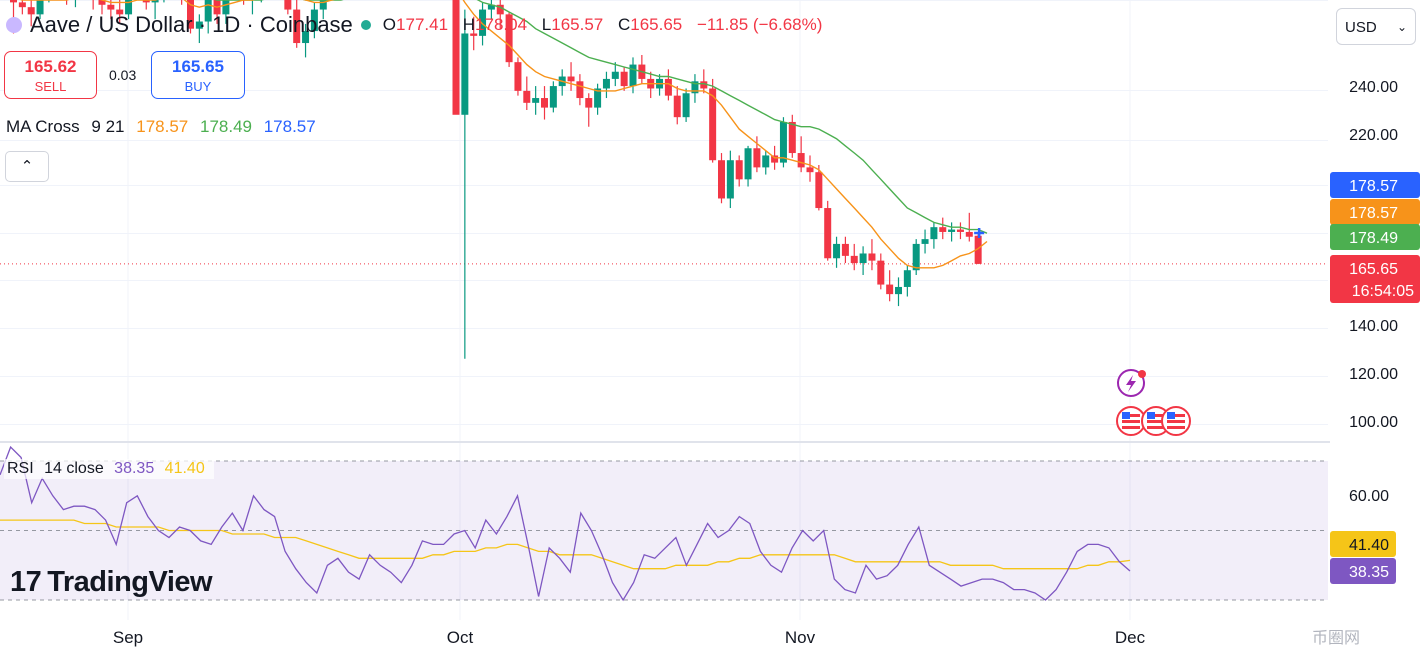 The height and width of the screenshot is (664, 1422). I want to click on rsi-legend: RSI 14 close 38.35 41.40, so click(109, 469).